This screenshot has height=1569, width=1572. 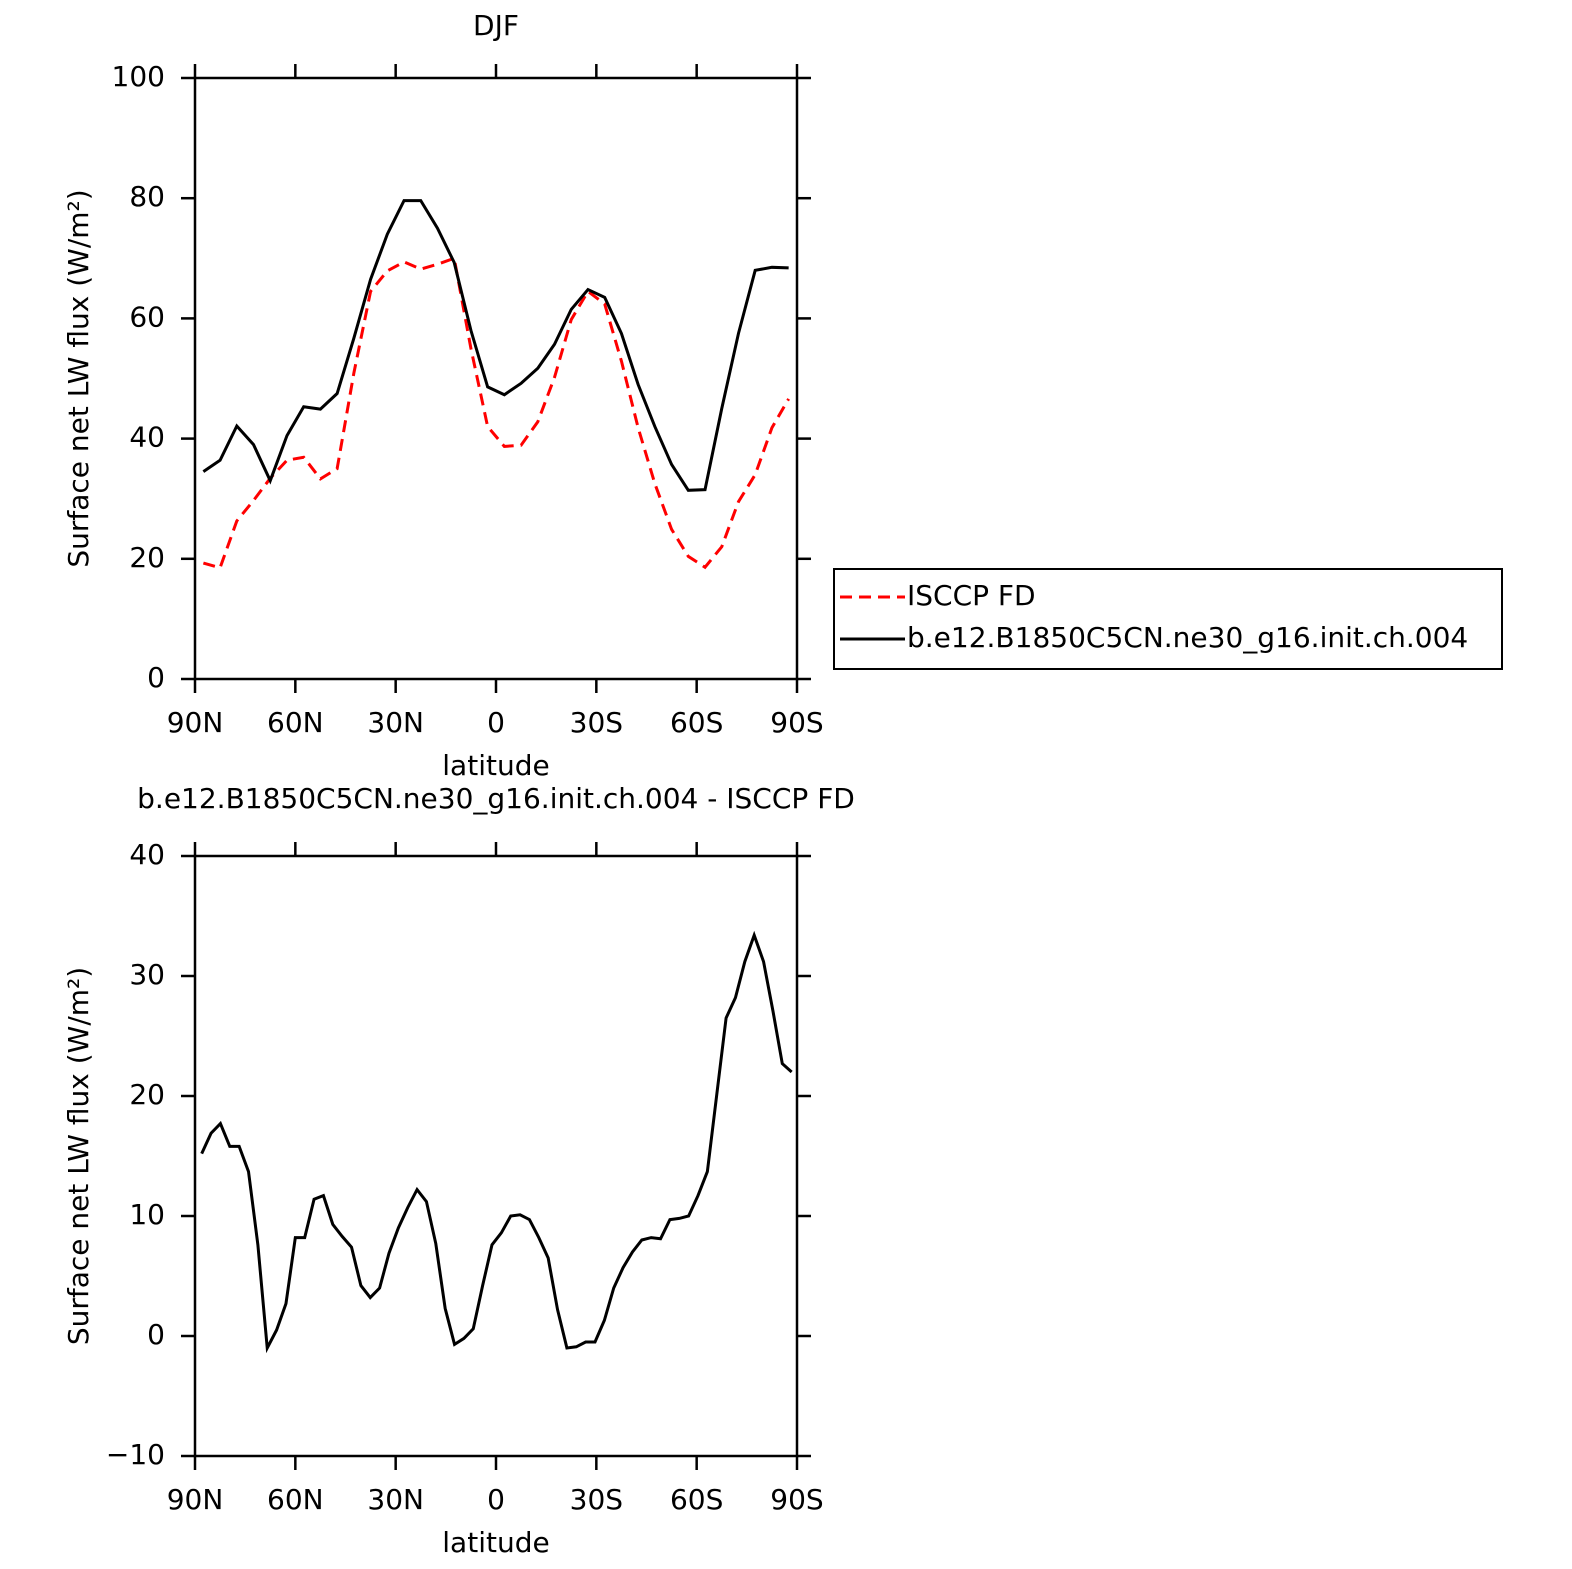 What do you see at coordinates (1168, 619) in the screenshot?
I see `legend-box` at bounding box center [1168, 619].